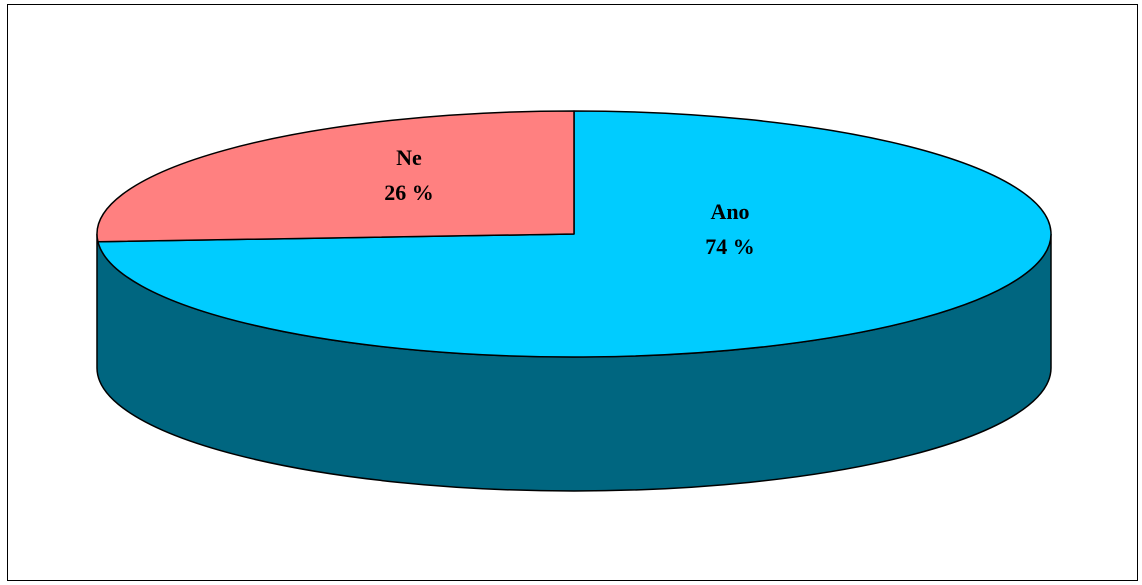 The height and width of the screenshot is (585, 1142). Describe the element at coordinates (409, 157) in the screenshot. I see `slice-label-ne-name: Ne` at that location.